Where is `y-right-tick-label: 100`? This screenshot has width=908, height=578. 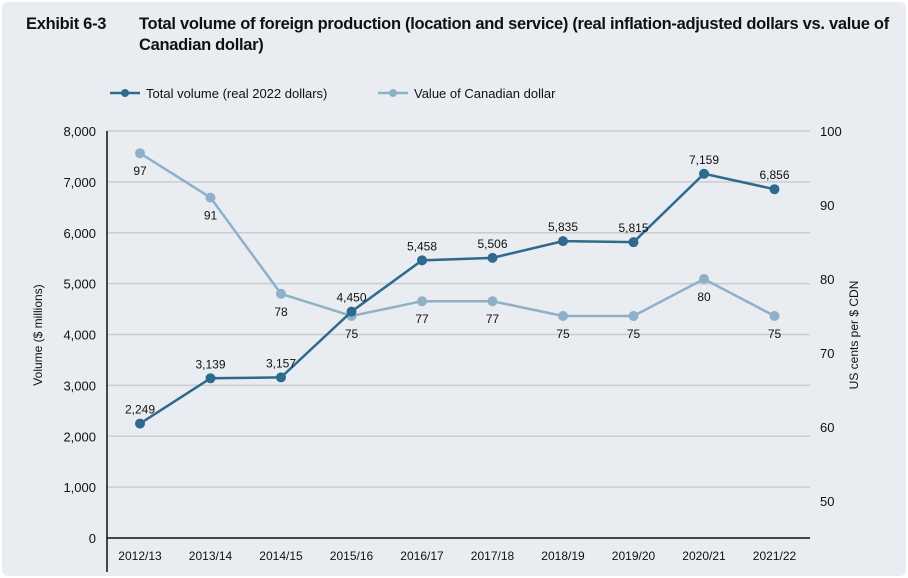
y-right-tick-label: 100 is located at coordinates (831, 131).